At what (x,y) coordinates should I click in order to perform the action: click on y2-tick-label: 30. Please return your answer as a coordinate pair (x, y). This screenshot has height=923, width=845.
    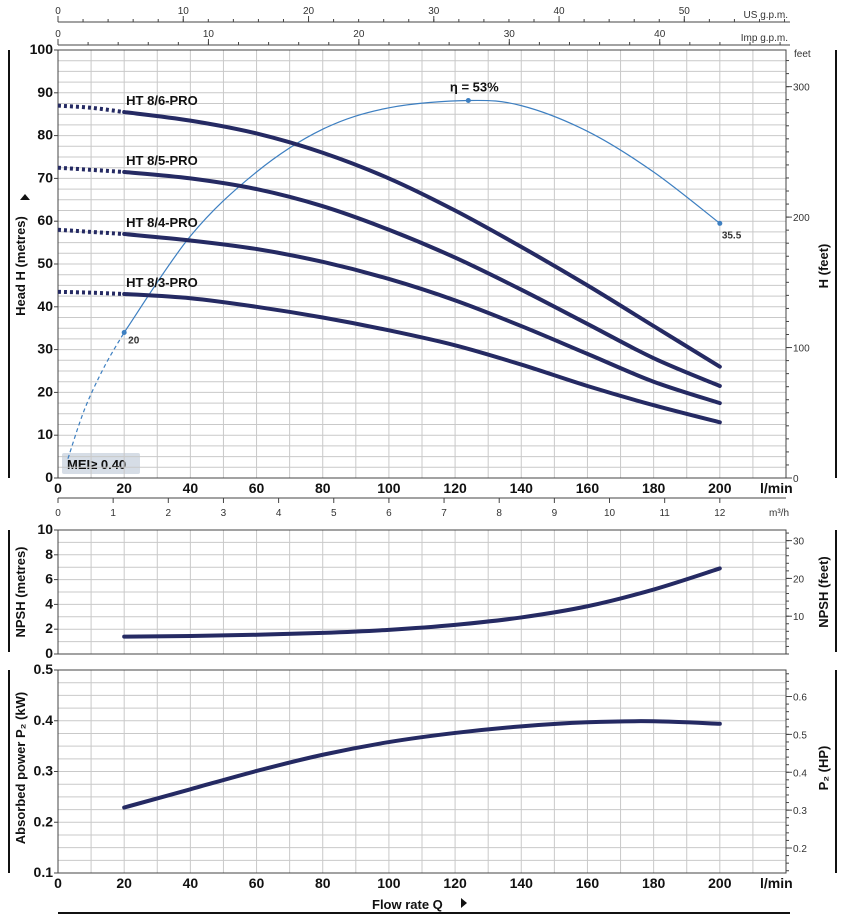
    Looking at the image, I should click on (799, 542).